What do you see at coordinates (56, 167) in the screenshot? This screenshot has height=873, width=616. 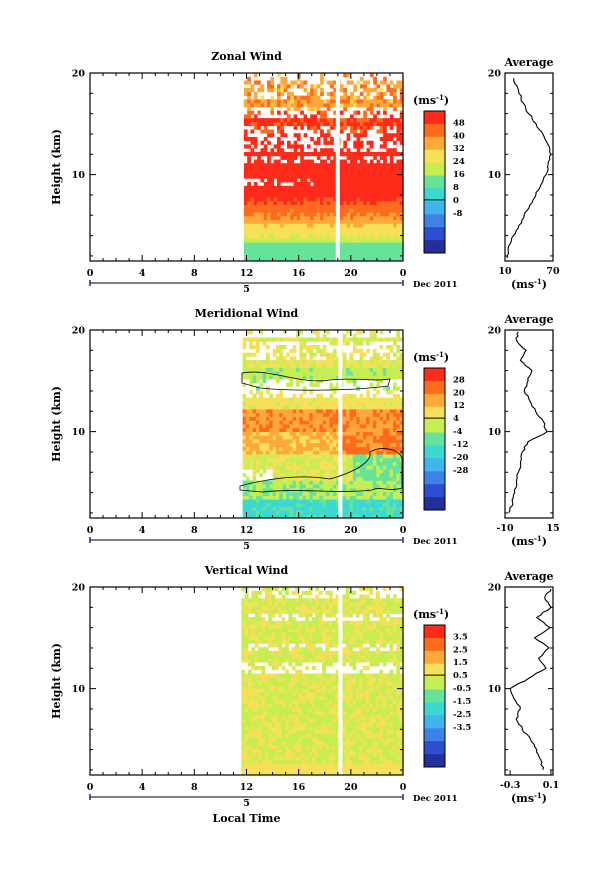 I see `y-axis-label: Height (km)` at bounding box center [56, 167].